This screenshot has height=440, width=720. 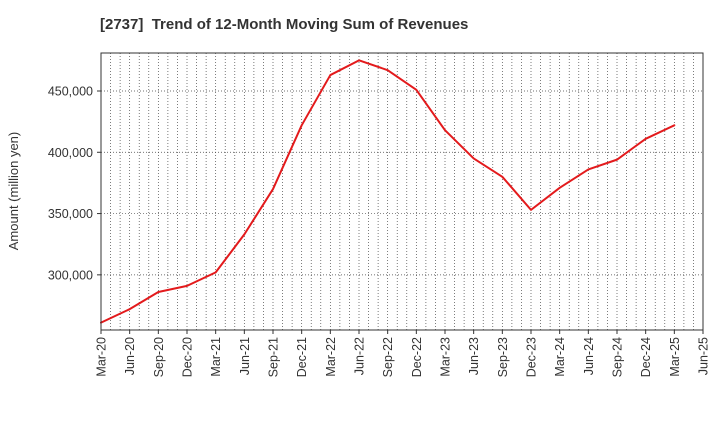 I want to click on x-tick-label: Mar-22, so click(x=331, y=357).